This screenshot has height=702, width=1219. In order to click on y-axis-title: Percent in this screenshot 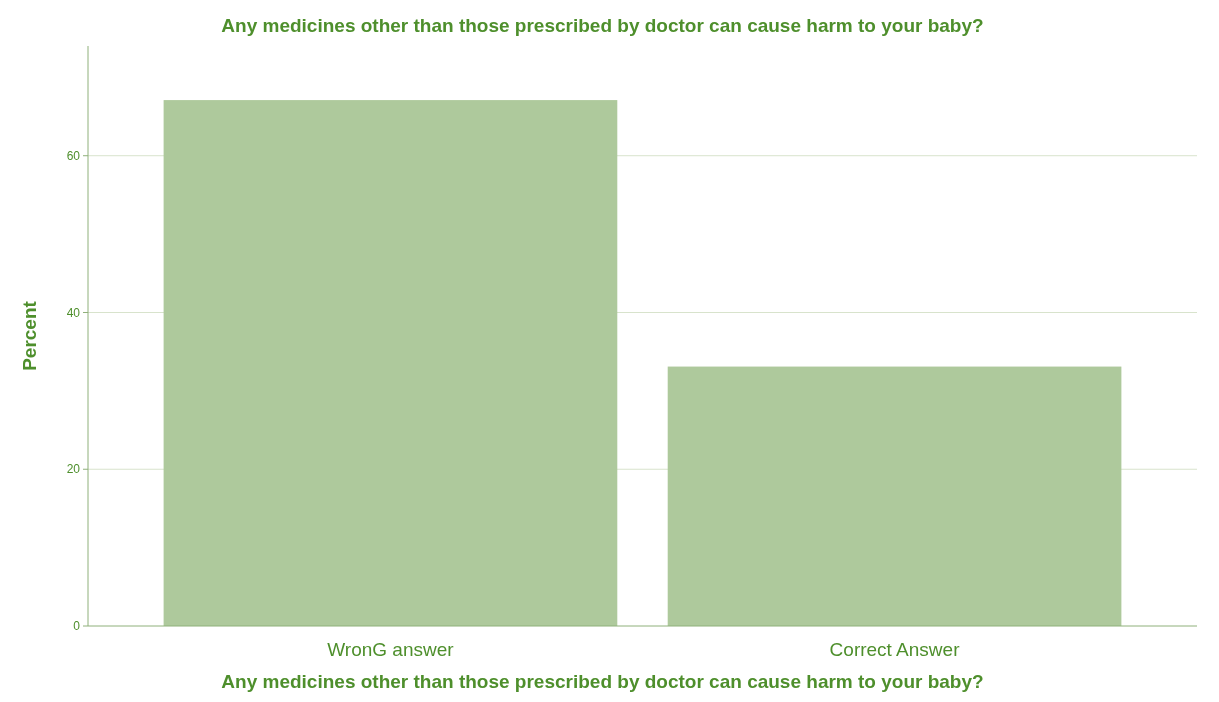, I will do `click(29, 335)`.